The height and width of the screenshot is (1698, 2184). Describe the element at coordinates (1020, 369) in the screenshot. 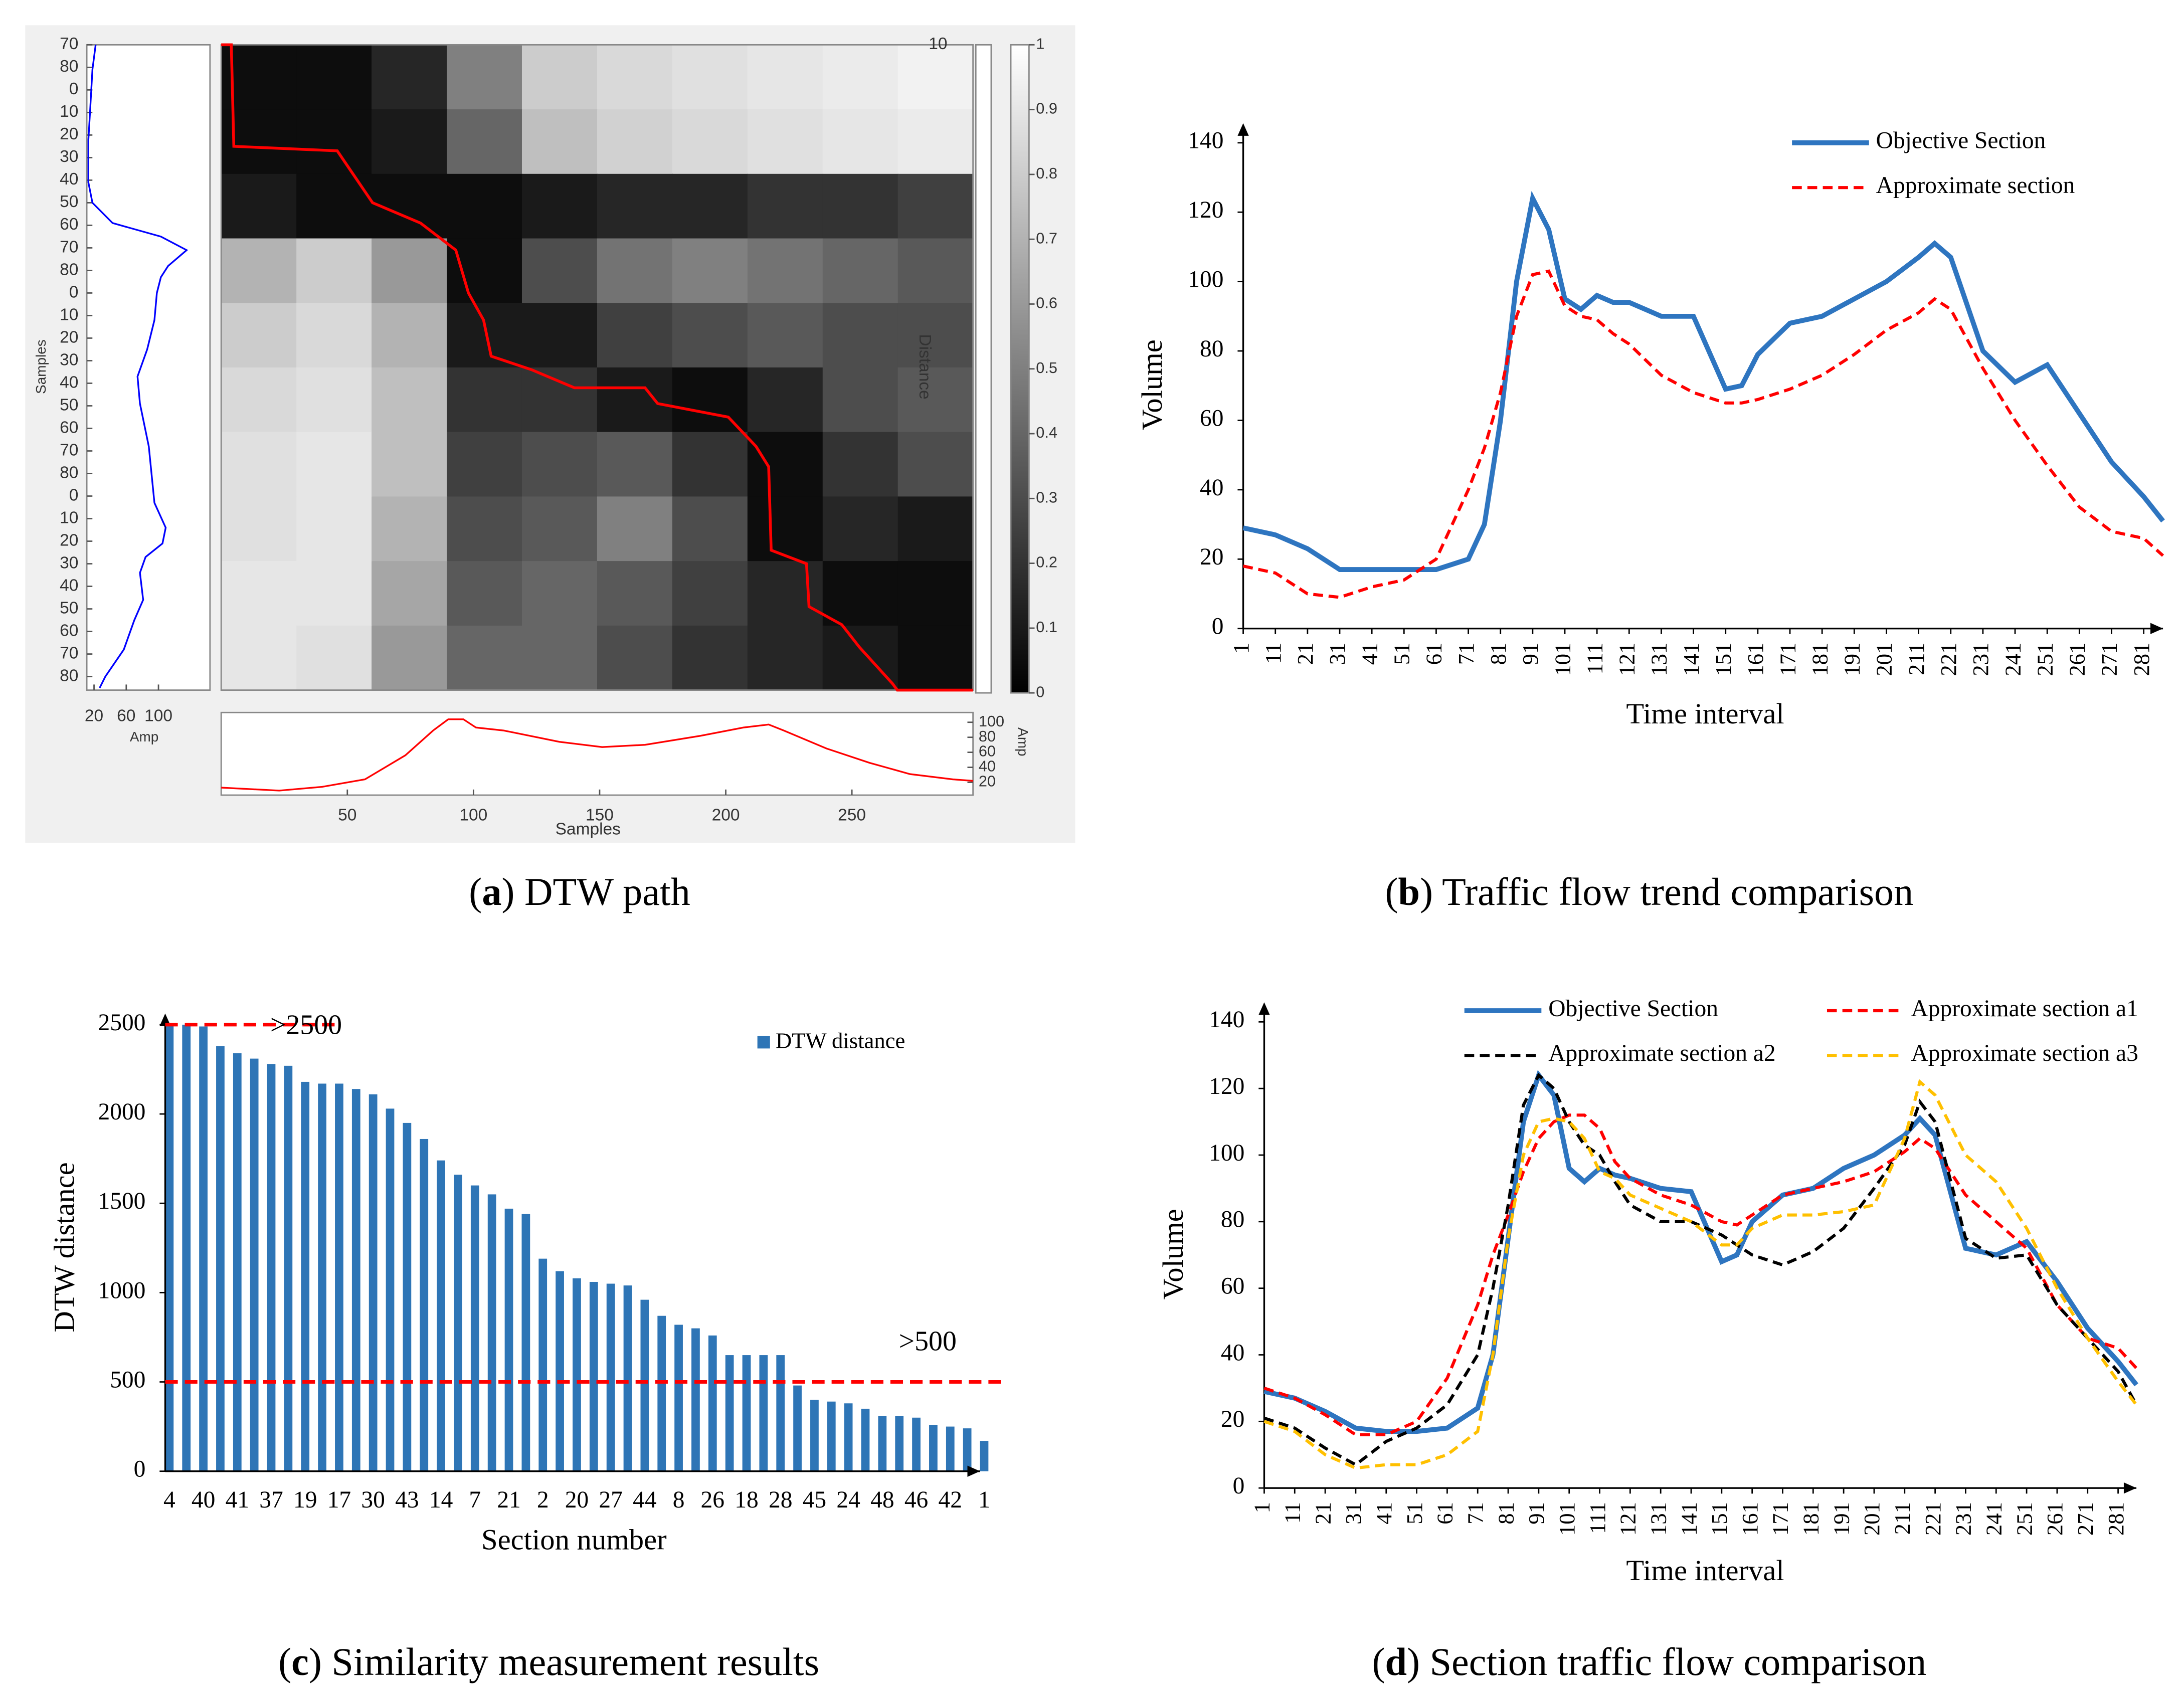

I see `colorbar` at that location.